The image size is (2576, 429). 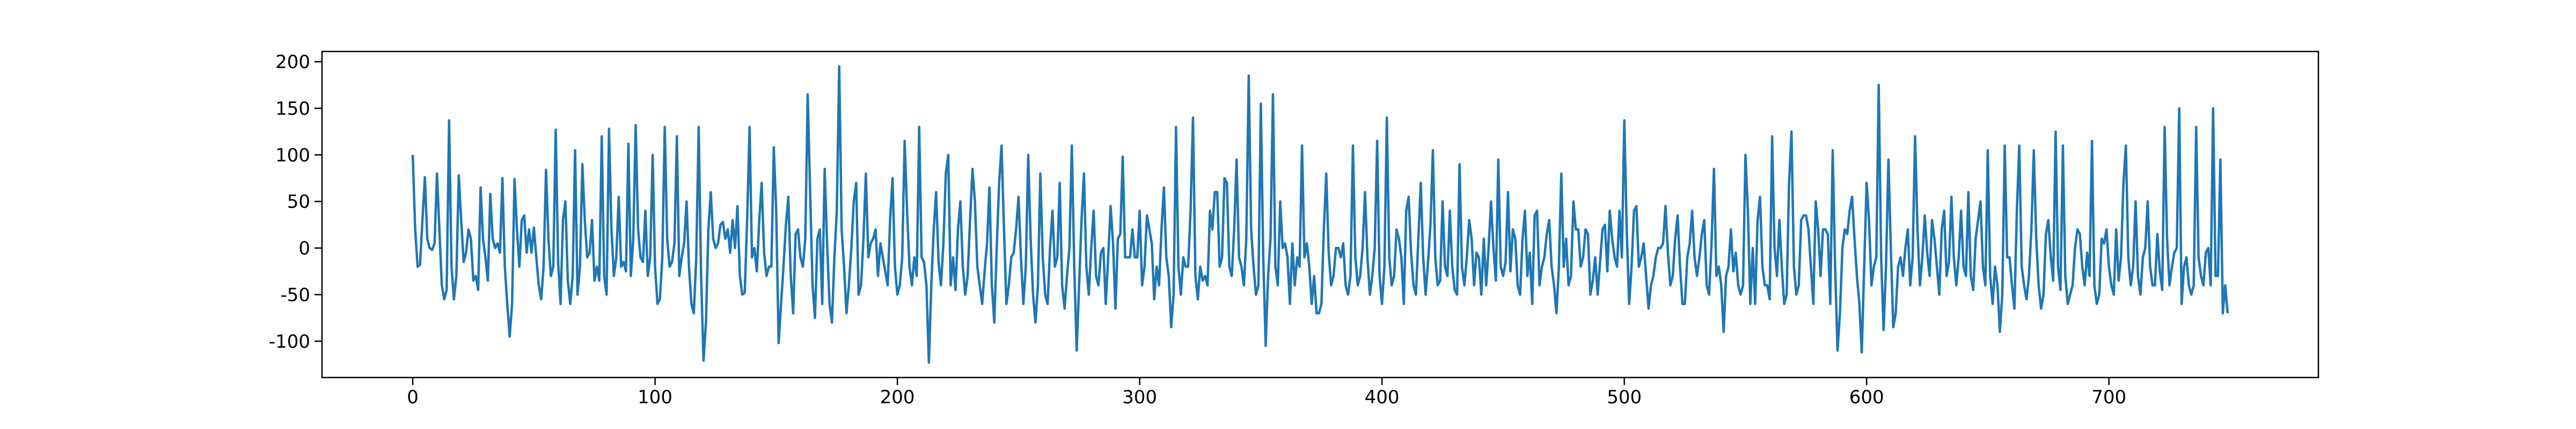 I want to click on y-tick-label: 150, so click(x=292, y=109).